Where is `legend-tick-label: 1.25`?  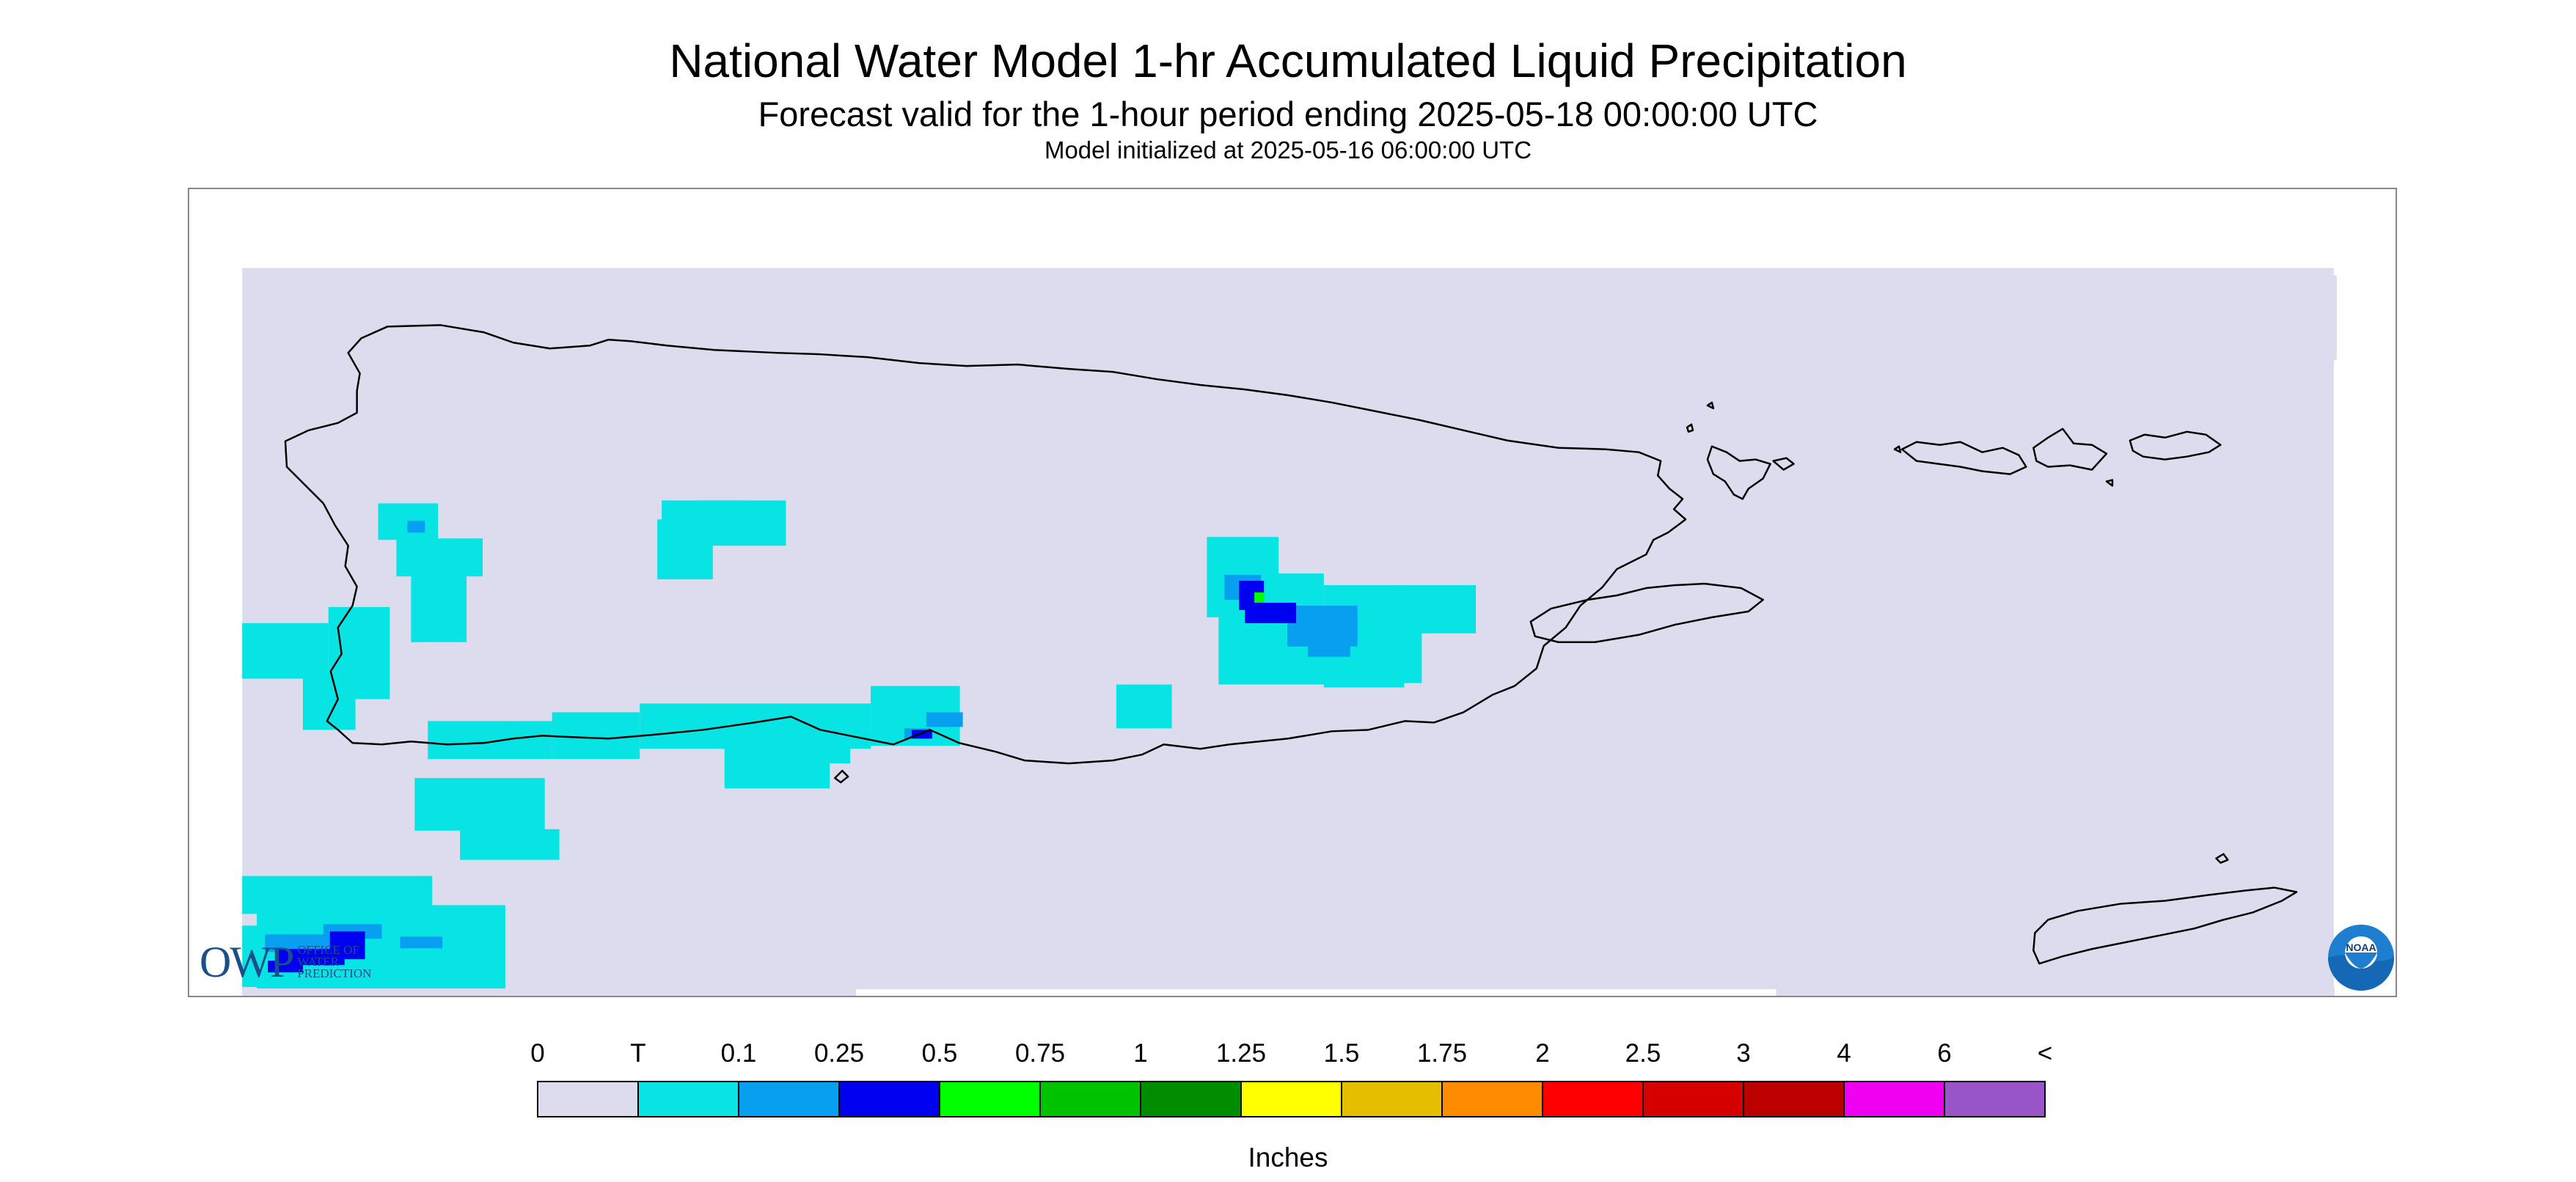 legend-tick-label: 1.25 is located at coordinates (1241, 1053).